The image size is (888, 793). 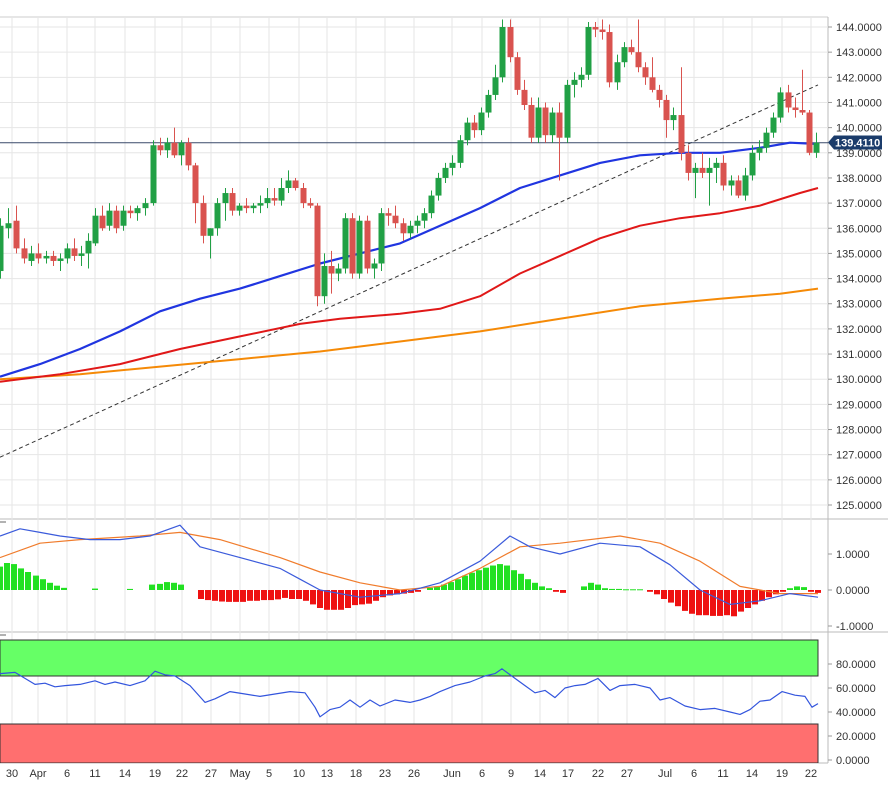 What do you see at coordinates (414, 774) in the screenshot?
I see `x-tick-label: 26` at bounding box center [414, 774].